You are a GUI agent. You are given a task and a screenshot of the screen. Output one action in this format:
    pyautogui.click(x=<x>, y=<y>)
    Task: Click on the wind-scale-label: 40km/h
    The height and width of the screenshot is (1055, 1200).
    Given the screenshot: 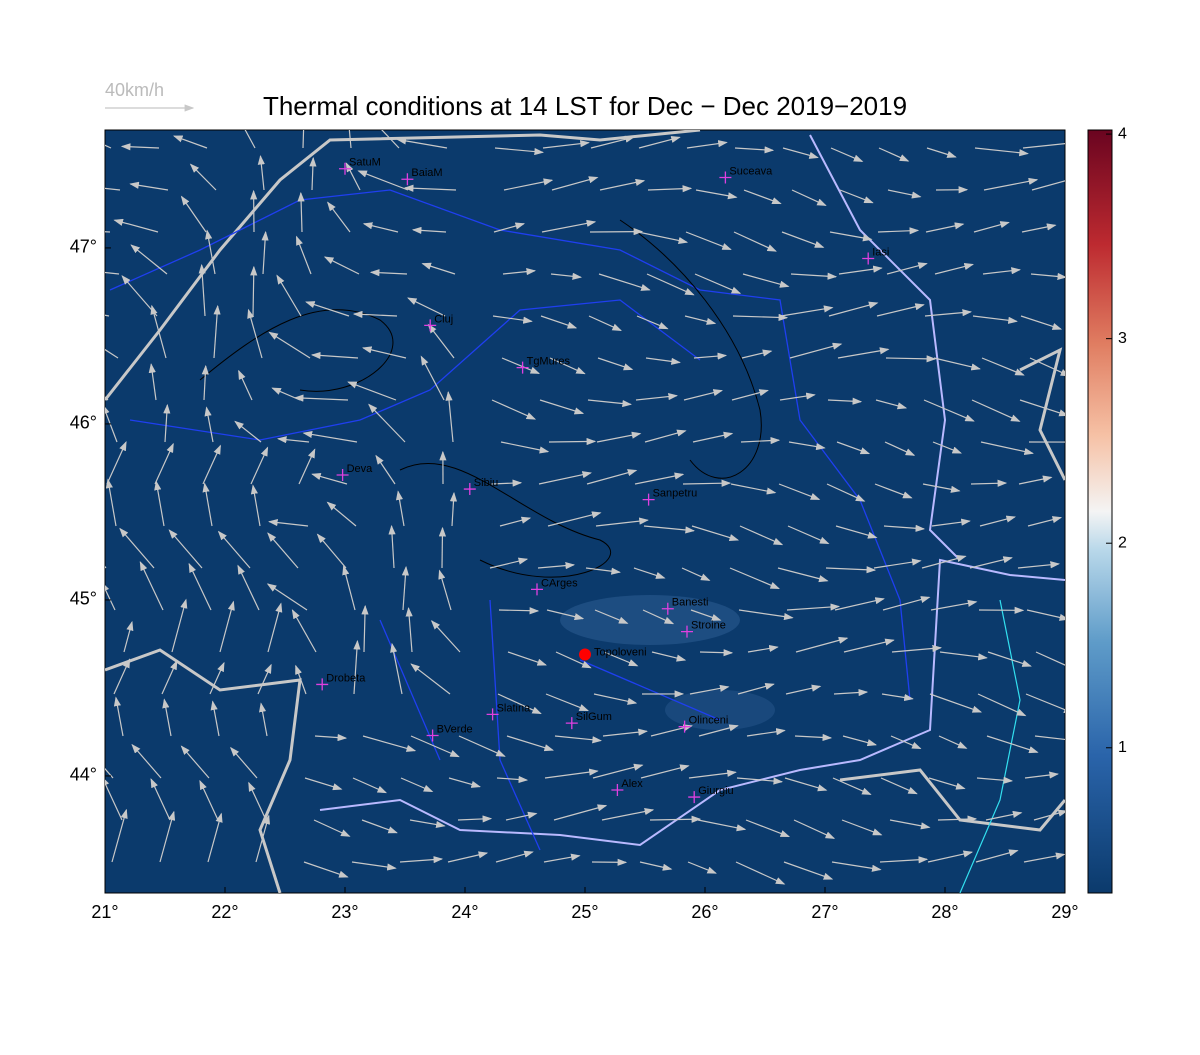 What is the action you would take?
    pyautogui.click(x=134, y=90)
    